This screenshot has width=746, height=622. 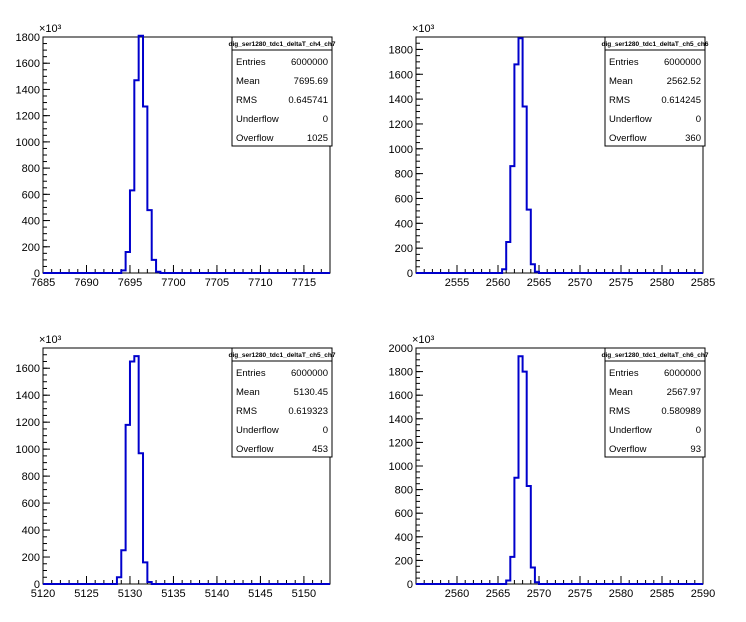 I want to click on x-tick-label: 2555, so click(x=457, y=283).